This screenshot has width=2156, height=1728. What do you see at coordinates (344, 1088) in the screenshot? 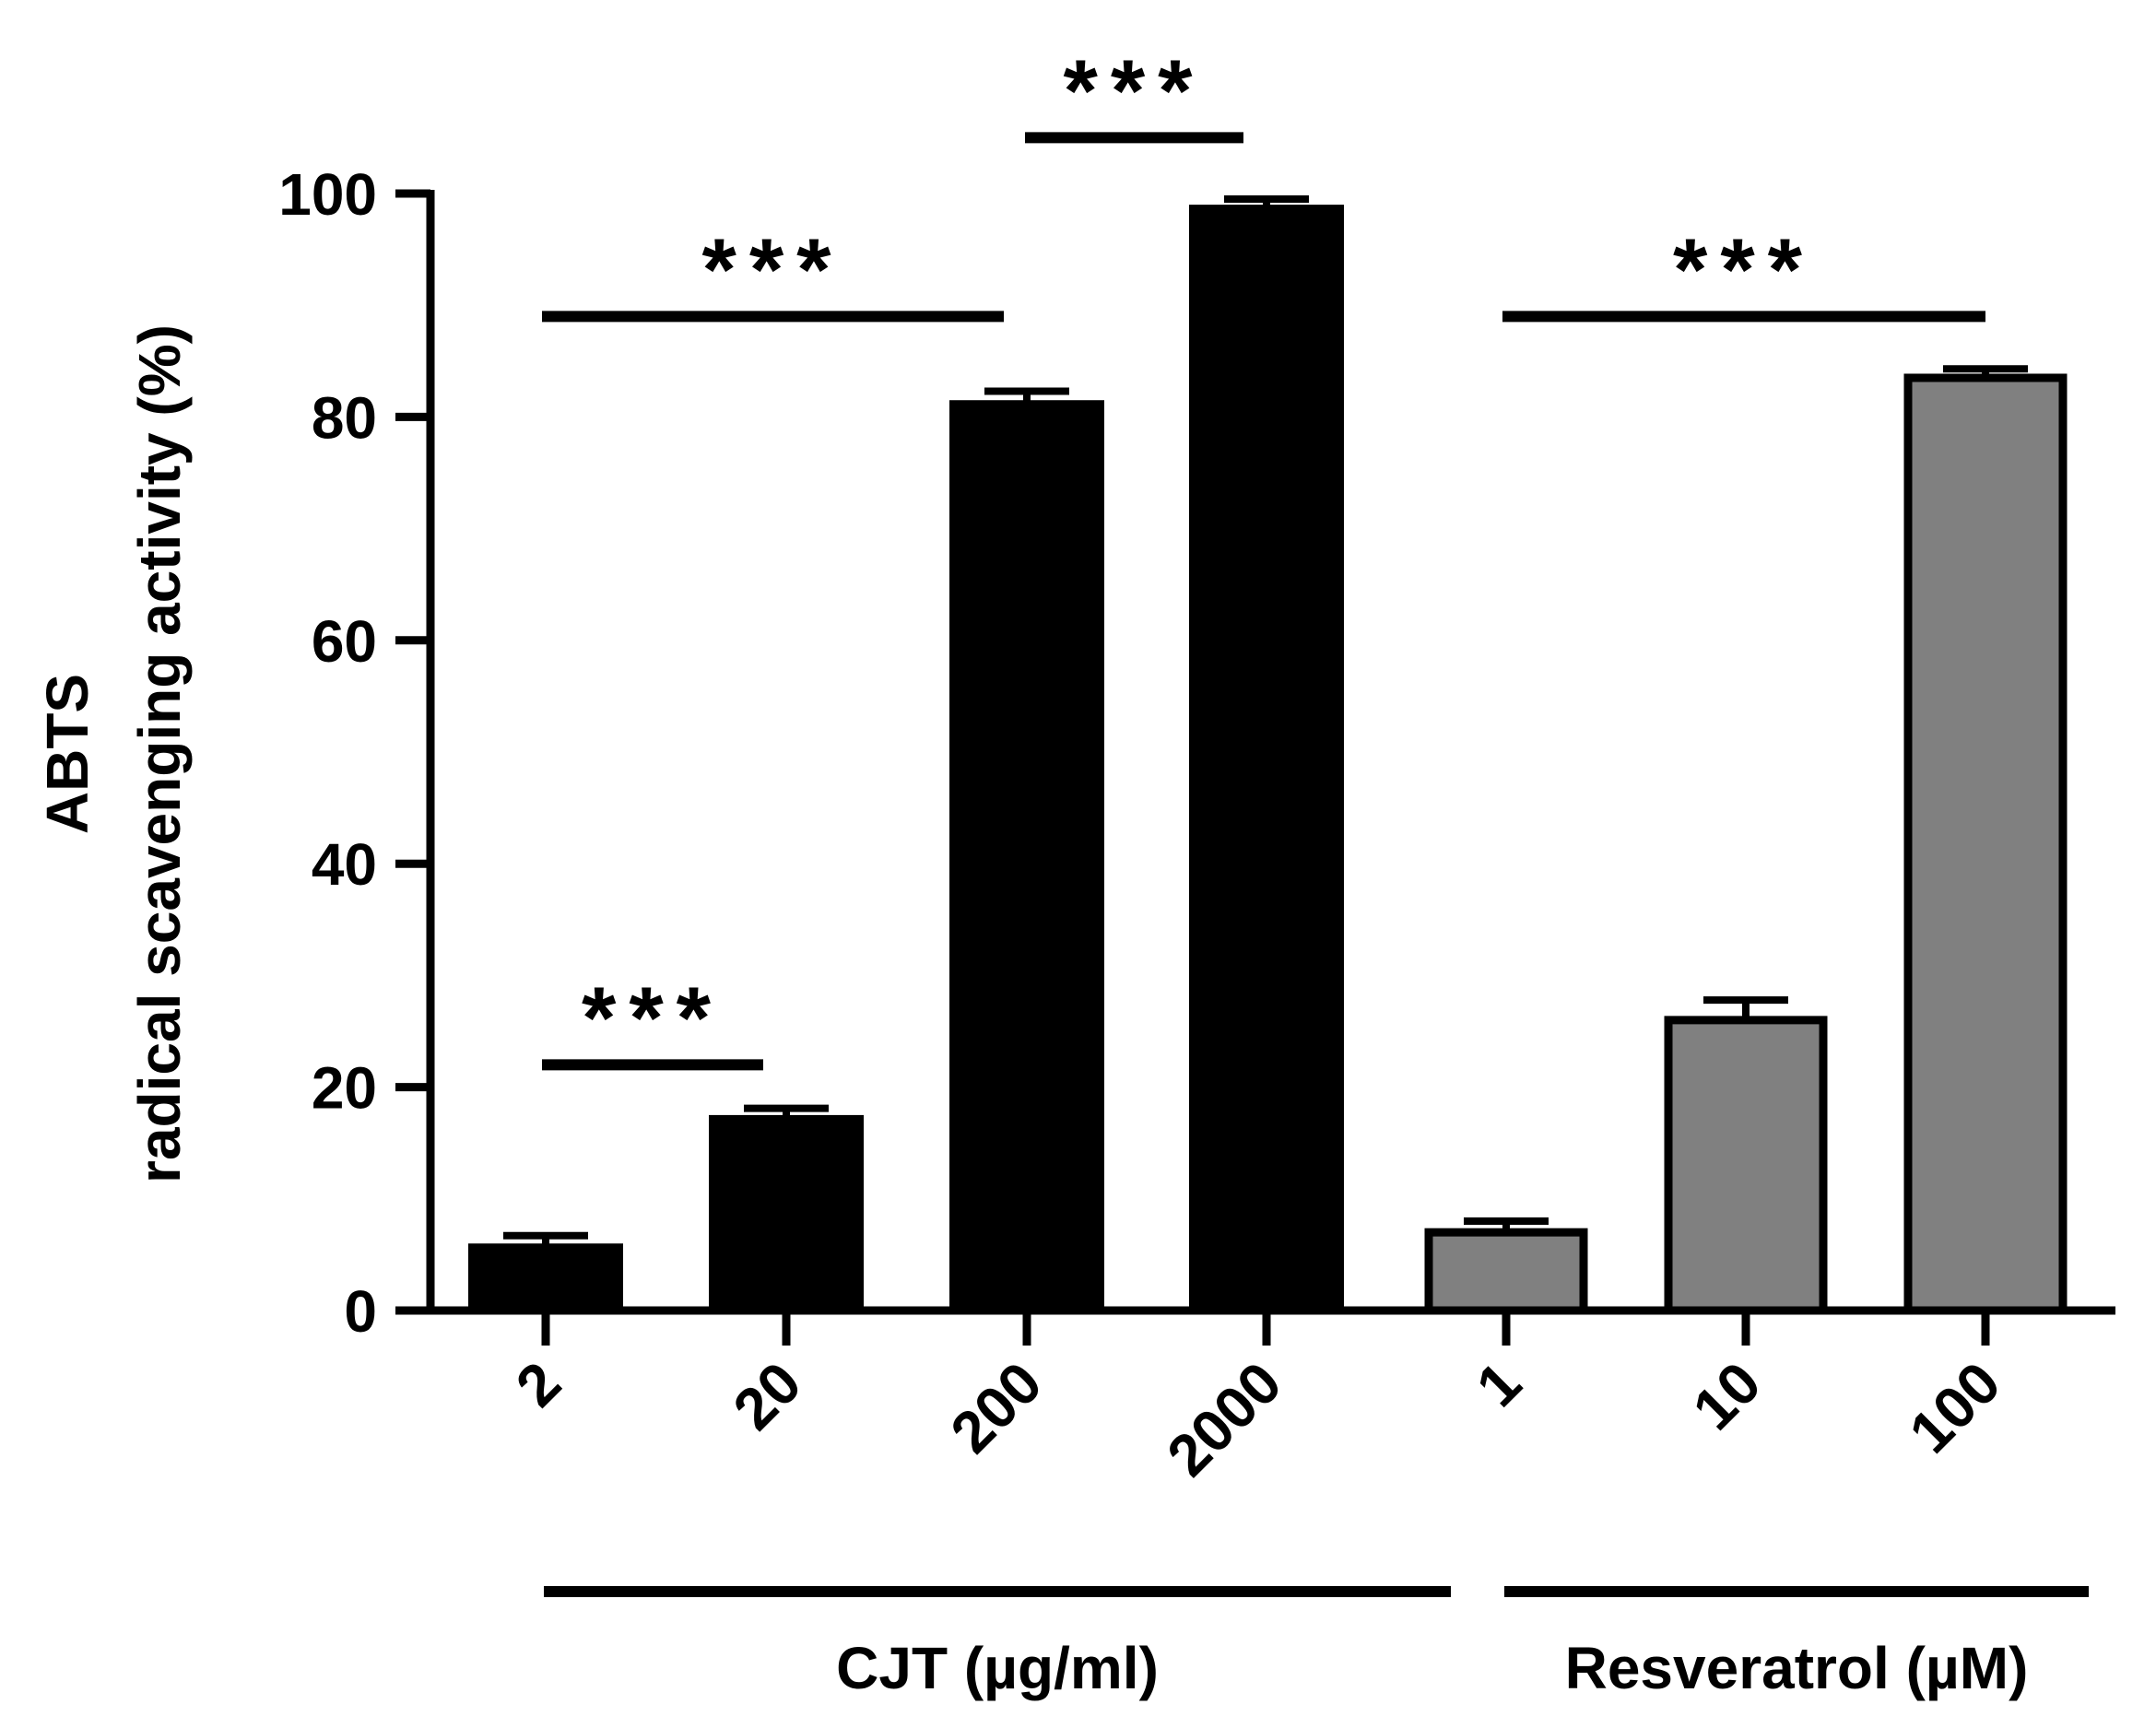
I see `y-tick-label-20: 20` at bounding box center [344, 1088].